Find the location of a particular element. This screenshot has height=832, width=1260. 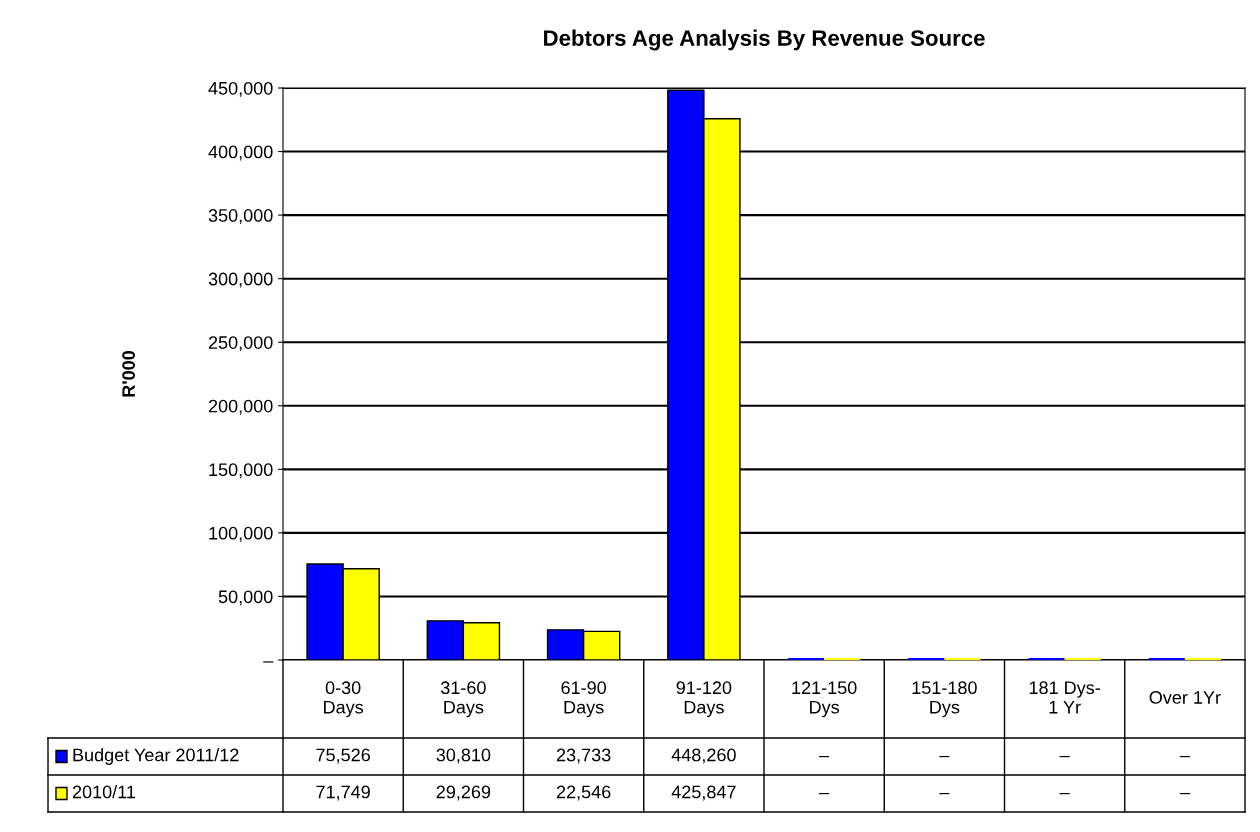

x-tick-label: 31-60 Days is located at coordinates (463, 699).